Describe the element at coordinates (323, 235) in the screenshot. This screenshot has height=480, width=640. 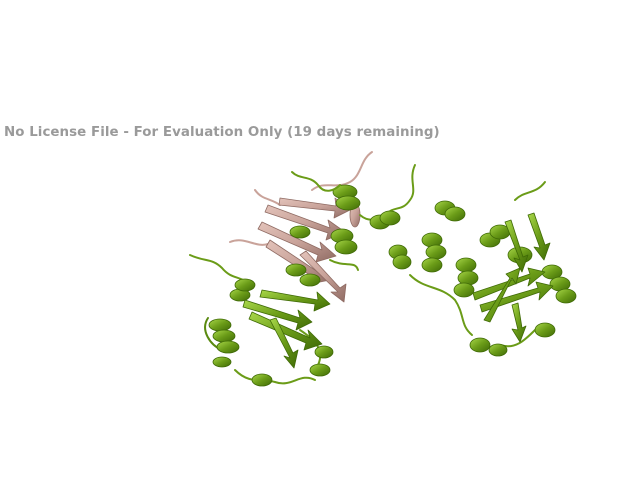
I see `central-green-helices` at that location.